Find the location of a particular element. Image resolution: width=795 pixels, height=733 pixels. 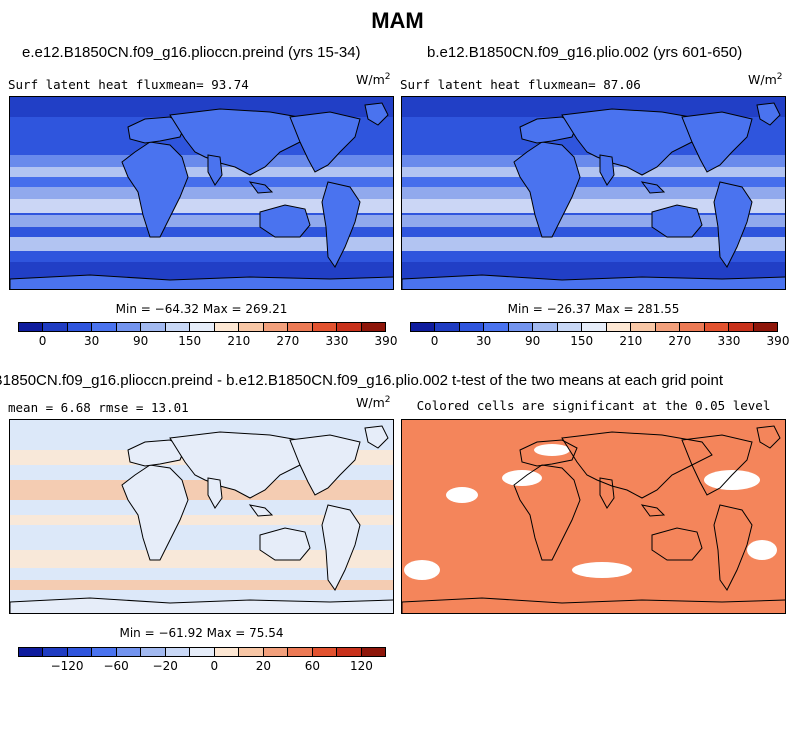

panel-subtitle-top-right: Surf latent heat fluxmean= 87.06 is located at coordinates (520, 84).